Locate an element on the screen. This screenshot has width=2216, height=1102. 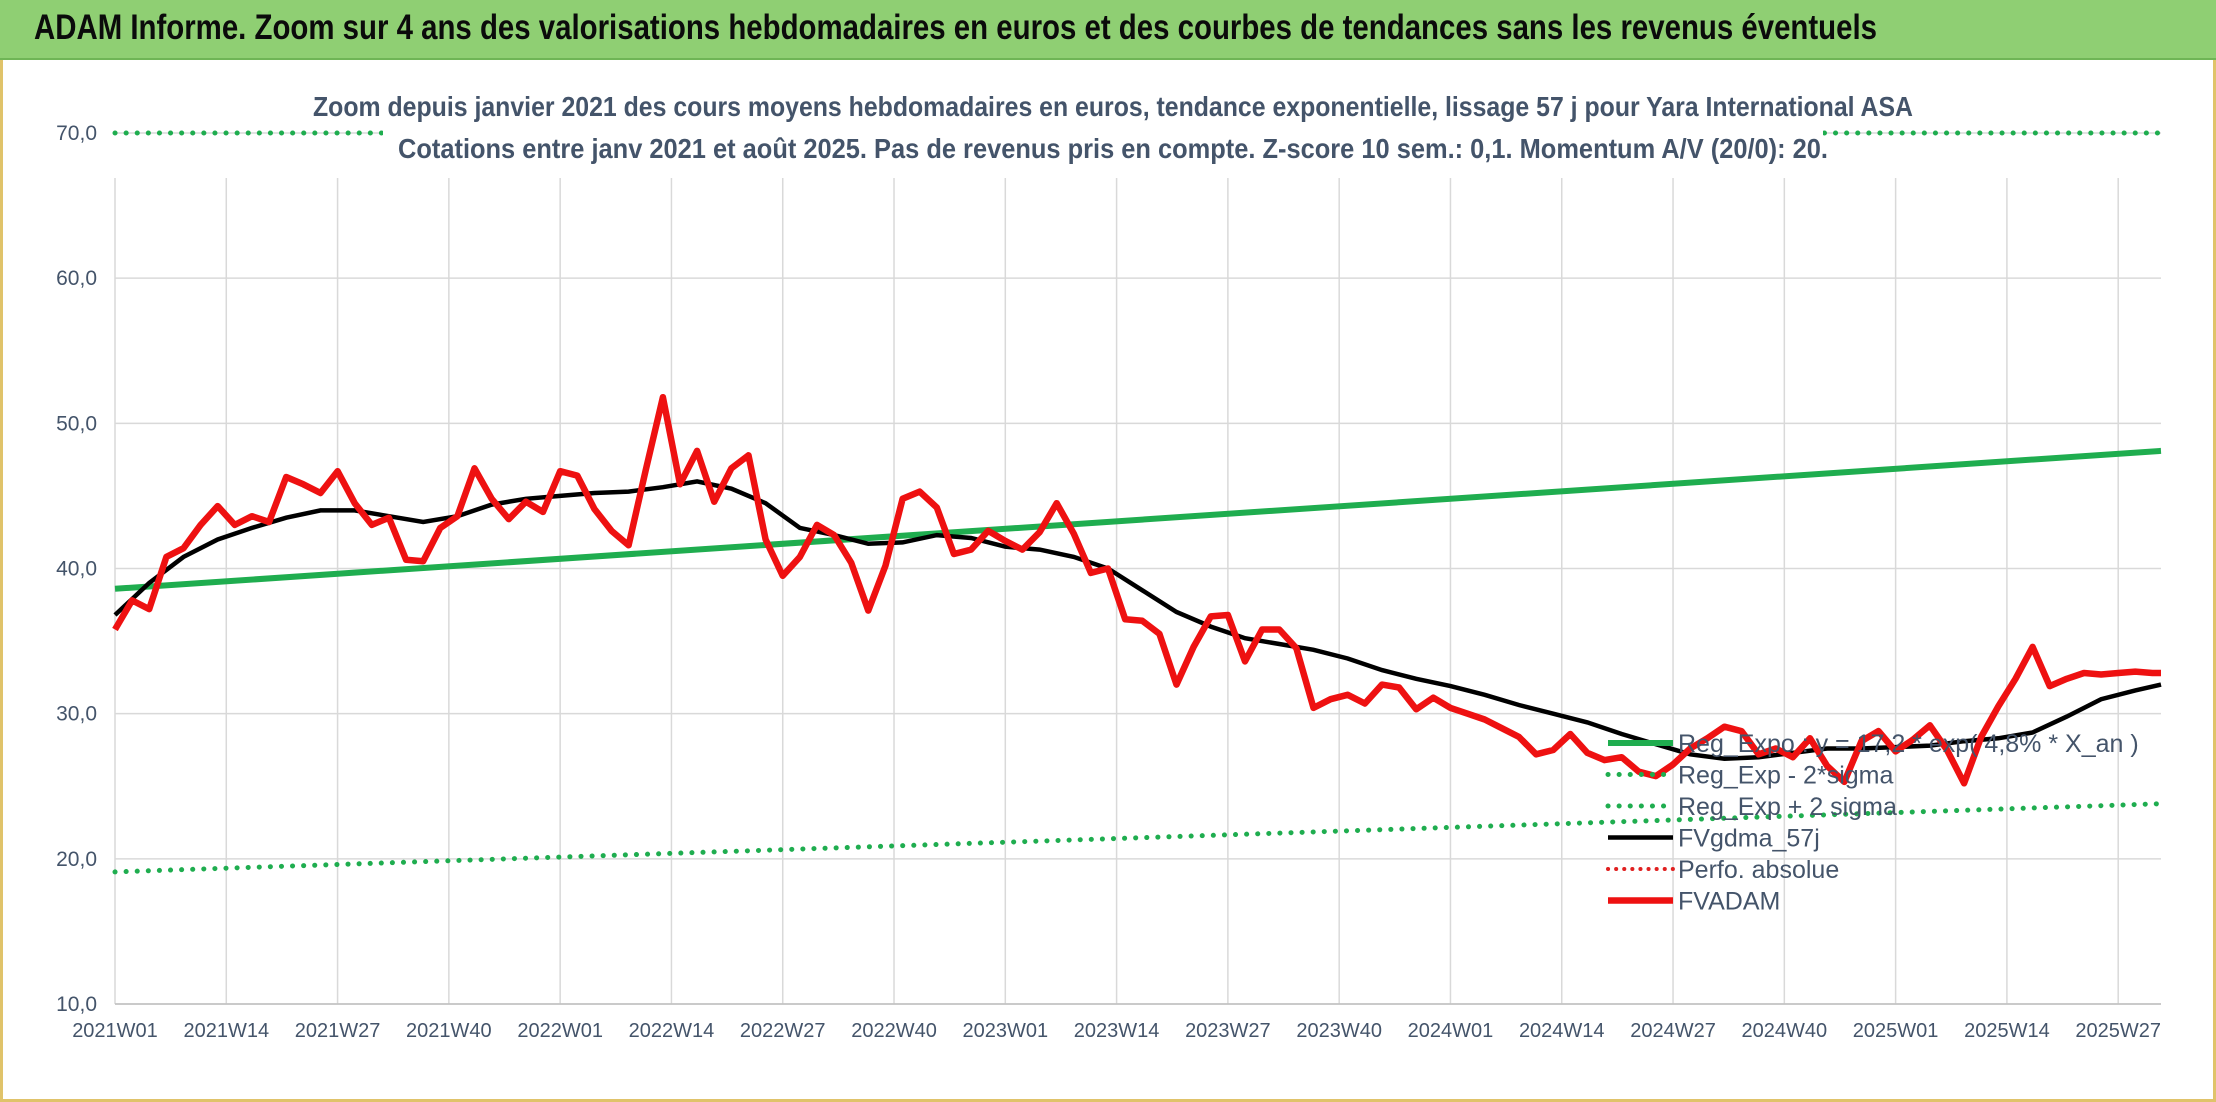
y-tick-label: 30,0 is located at coordinates (76, 714).